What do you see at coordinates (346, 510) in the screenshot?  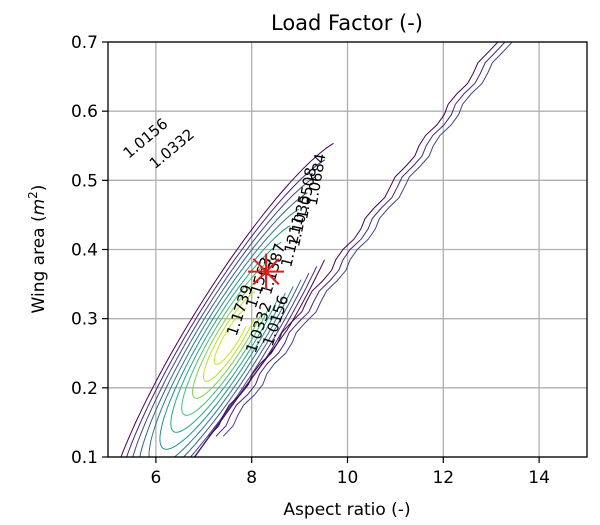 I see `x-axis-label: Aspect ratio (-)` at bounding box center [346, 510].